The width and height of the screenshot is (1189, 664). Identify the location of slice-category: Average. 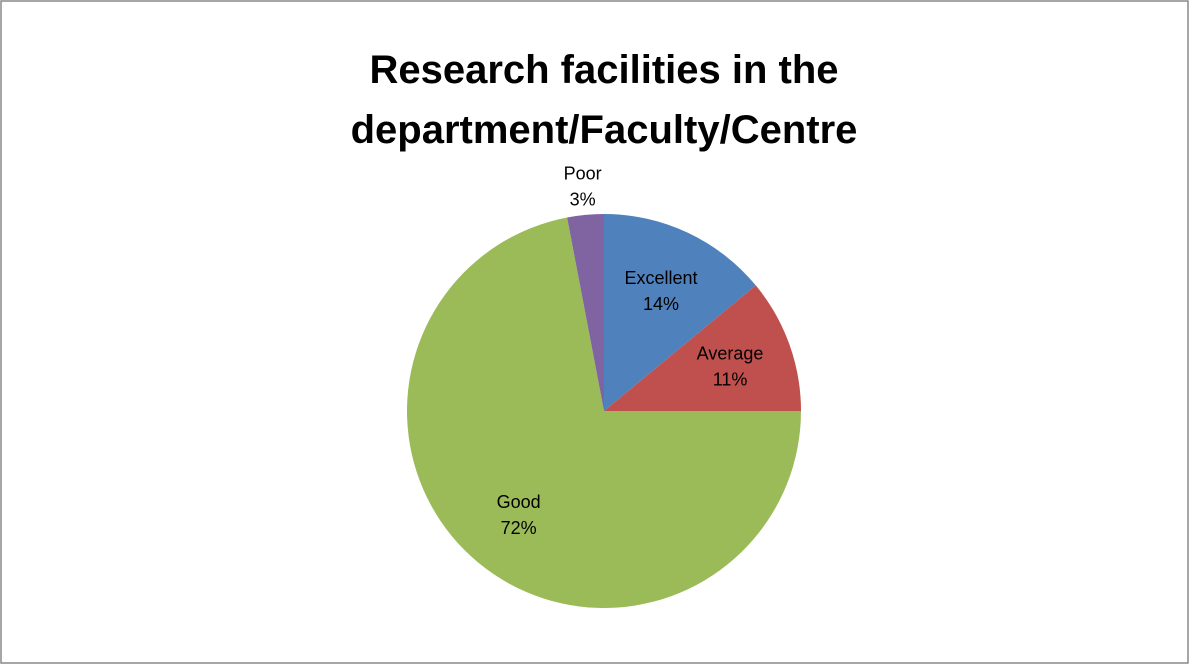
(730, 354).